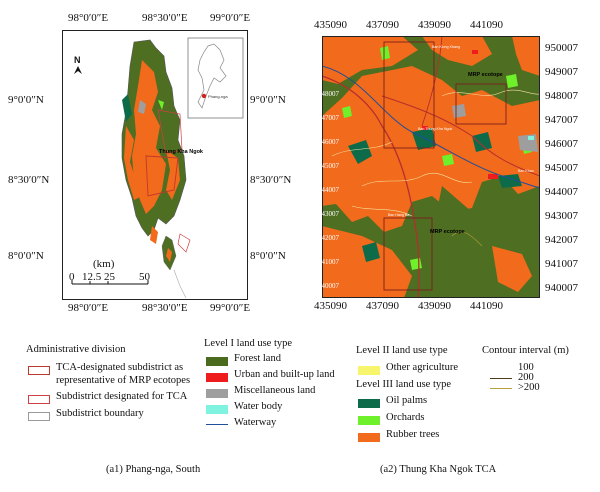  Describe the element at coordinates (88, 18) in the screenshot. I see `a1-top-lon-1: 98°0′0″E` at that location.